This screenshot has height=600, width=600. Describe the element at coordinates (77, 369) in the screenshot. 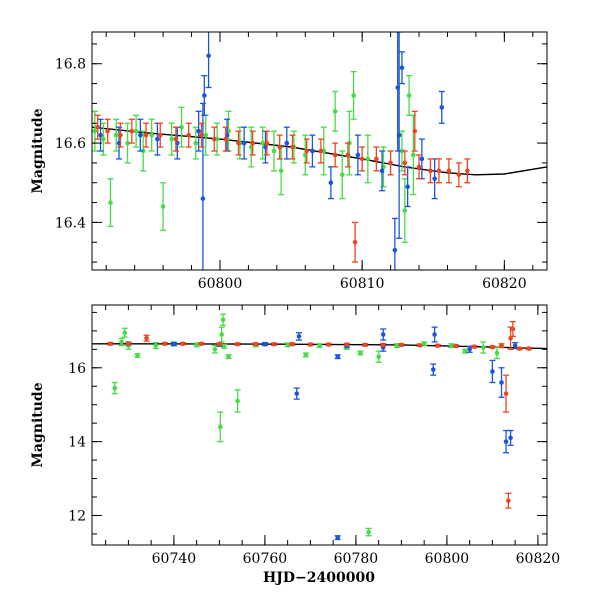

I see `bottom-y-tick-label: 16` at that location.